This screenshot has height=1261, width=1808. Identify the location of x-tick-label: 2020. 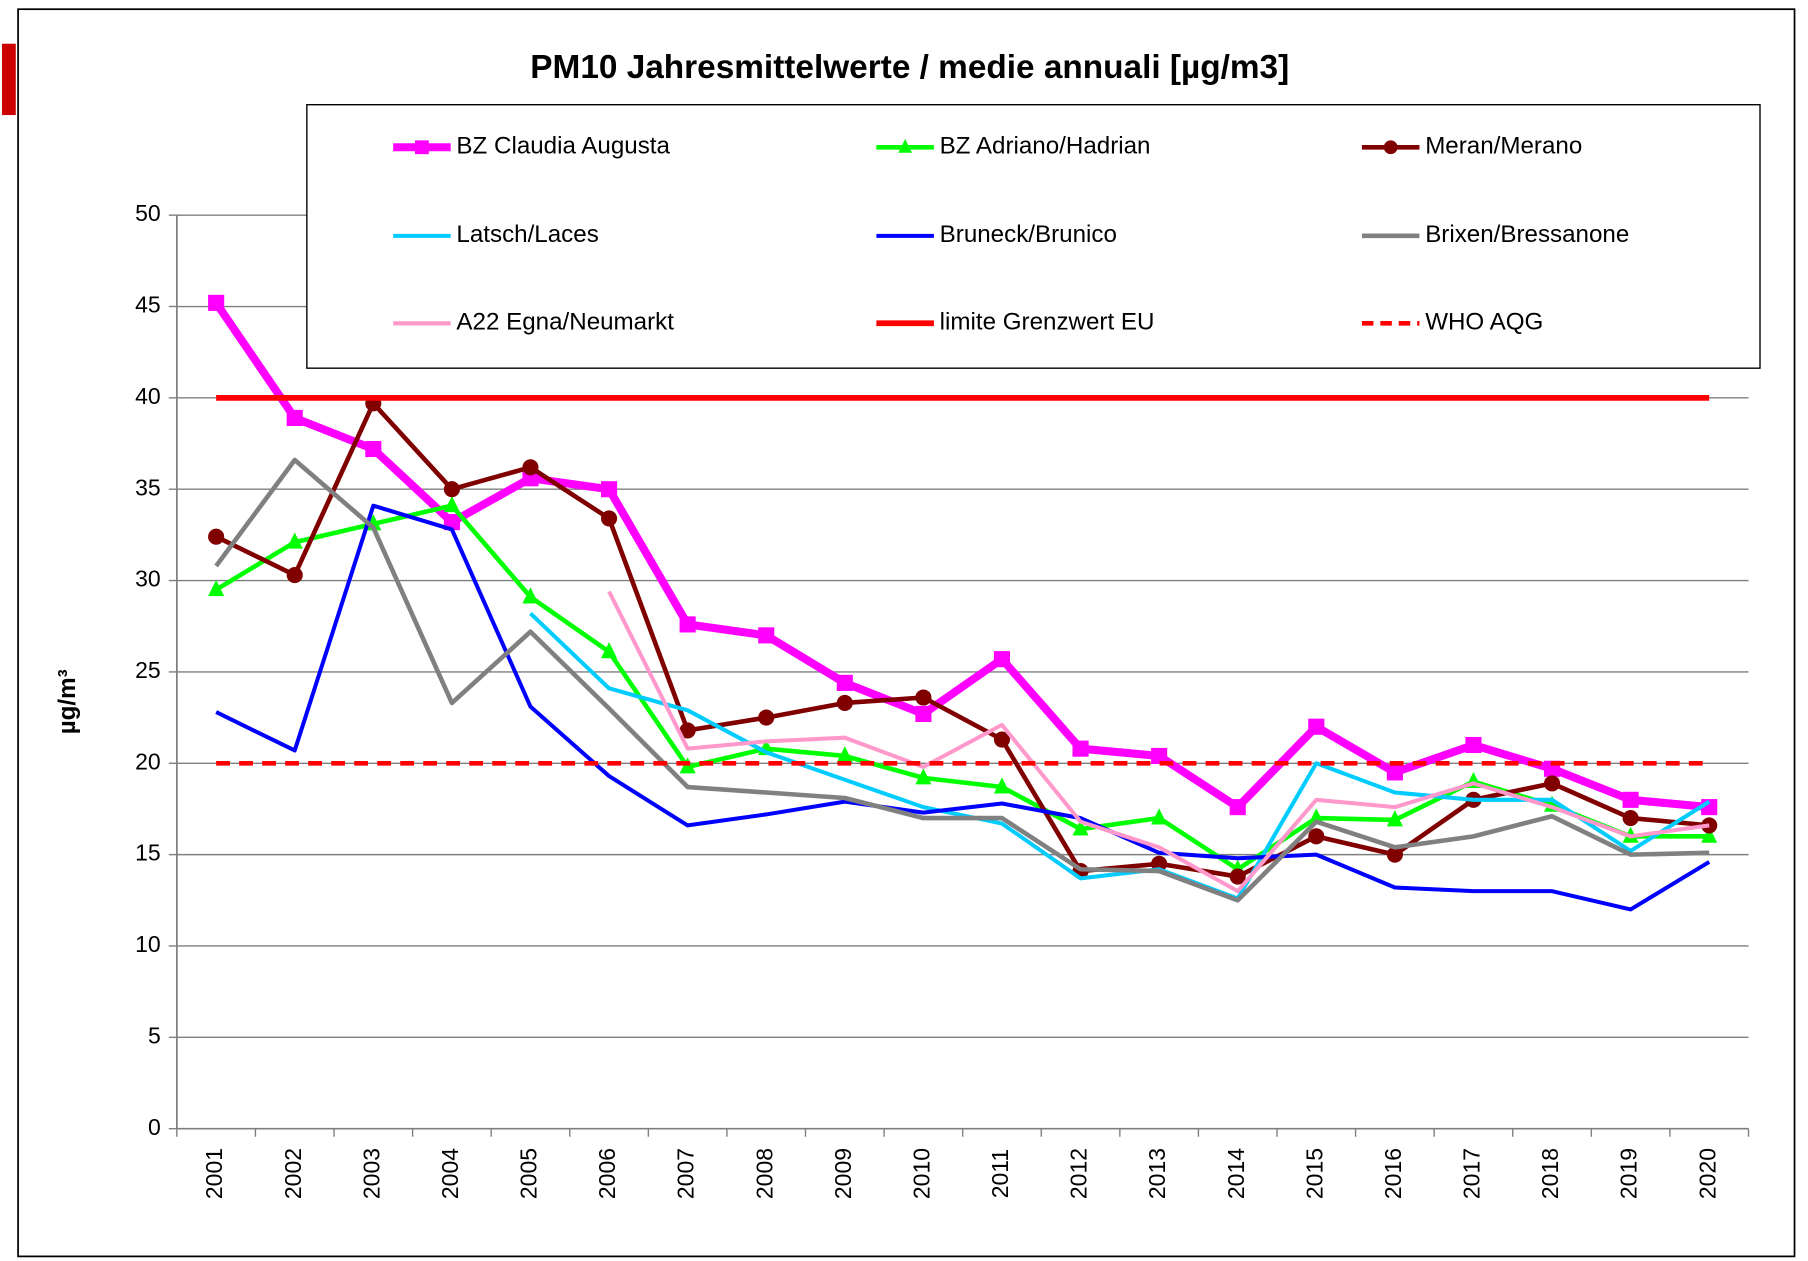
(1707, 1173).